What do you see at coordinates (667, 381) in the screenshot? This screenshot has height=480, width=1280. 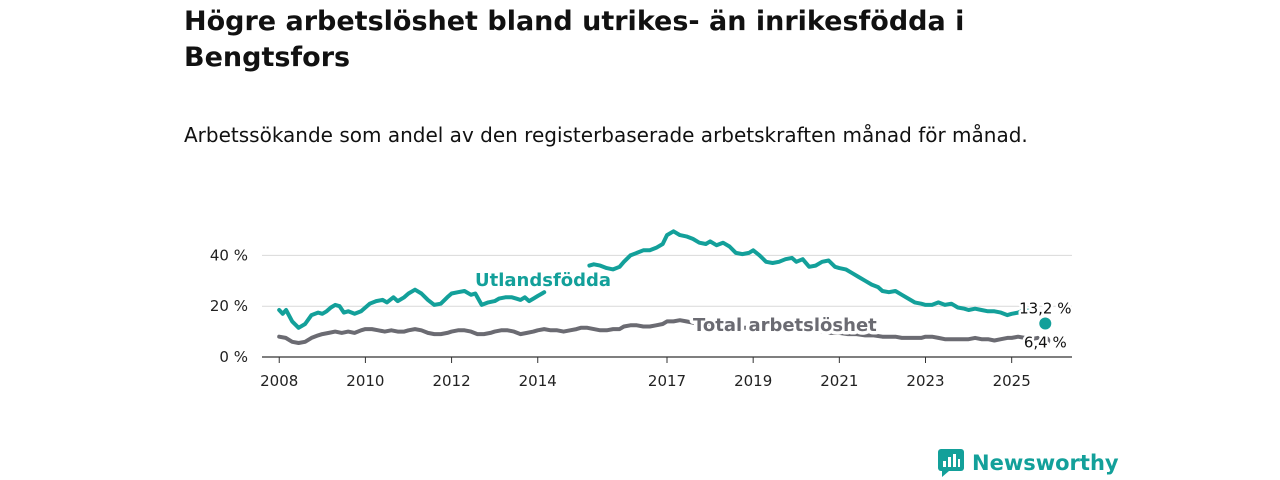 I see `x-tick-label: 2017` at bounding box center [667, 381].